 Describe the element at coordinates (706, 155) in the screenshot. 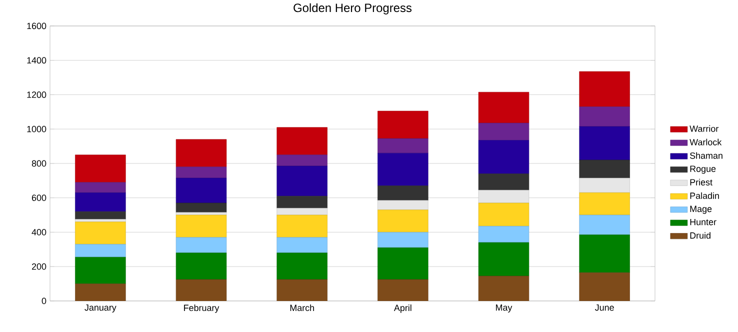

I see `legend-label: Shaman` at that location.